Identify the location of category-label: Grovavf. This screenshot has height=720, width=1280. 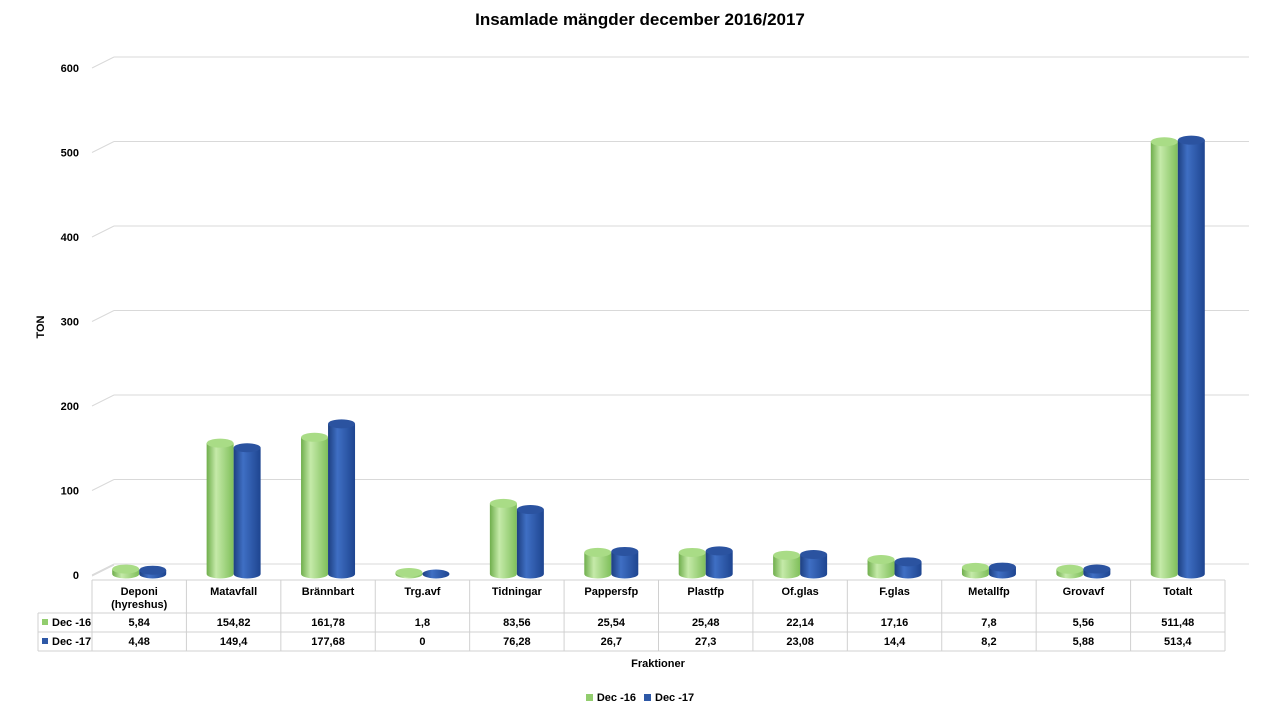
(1084, 592).